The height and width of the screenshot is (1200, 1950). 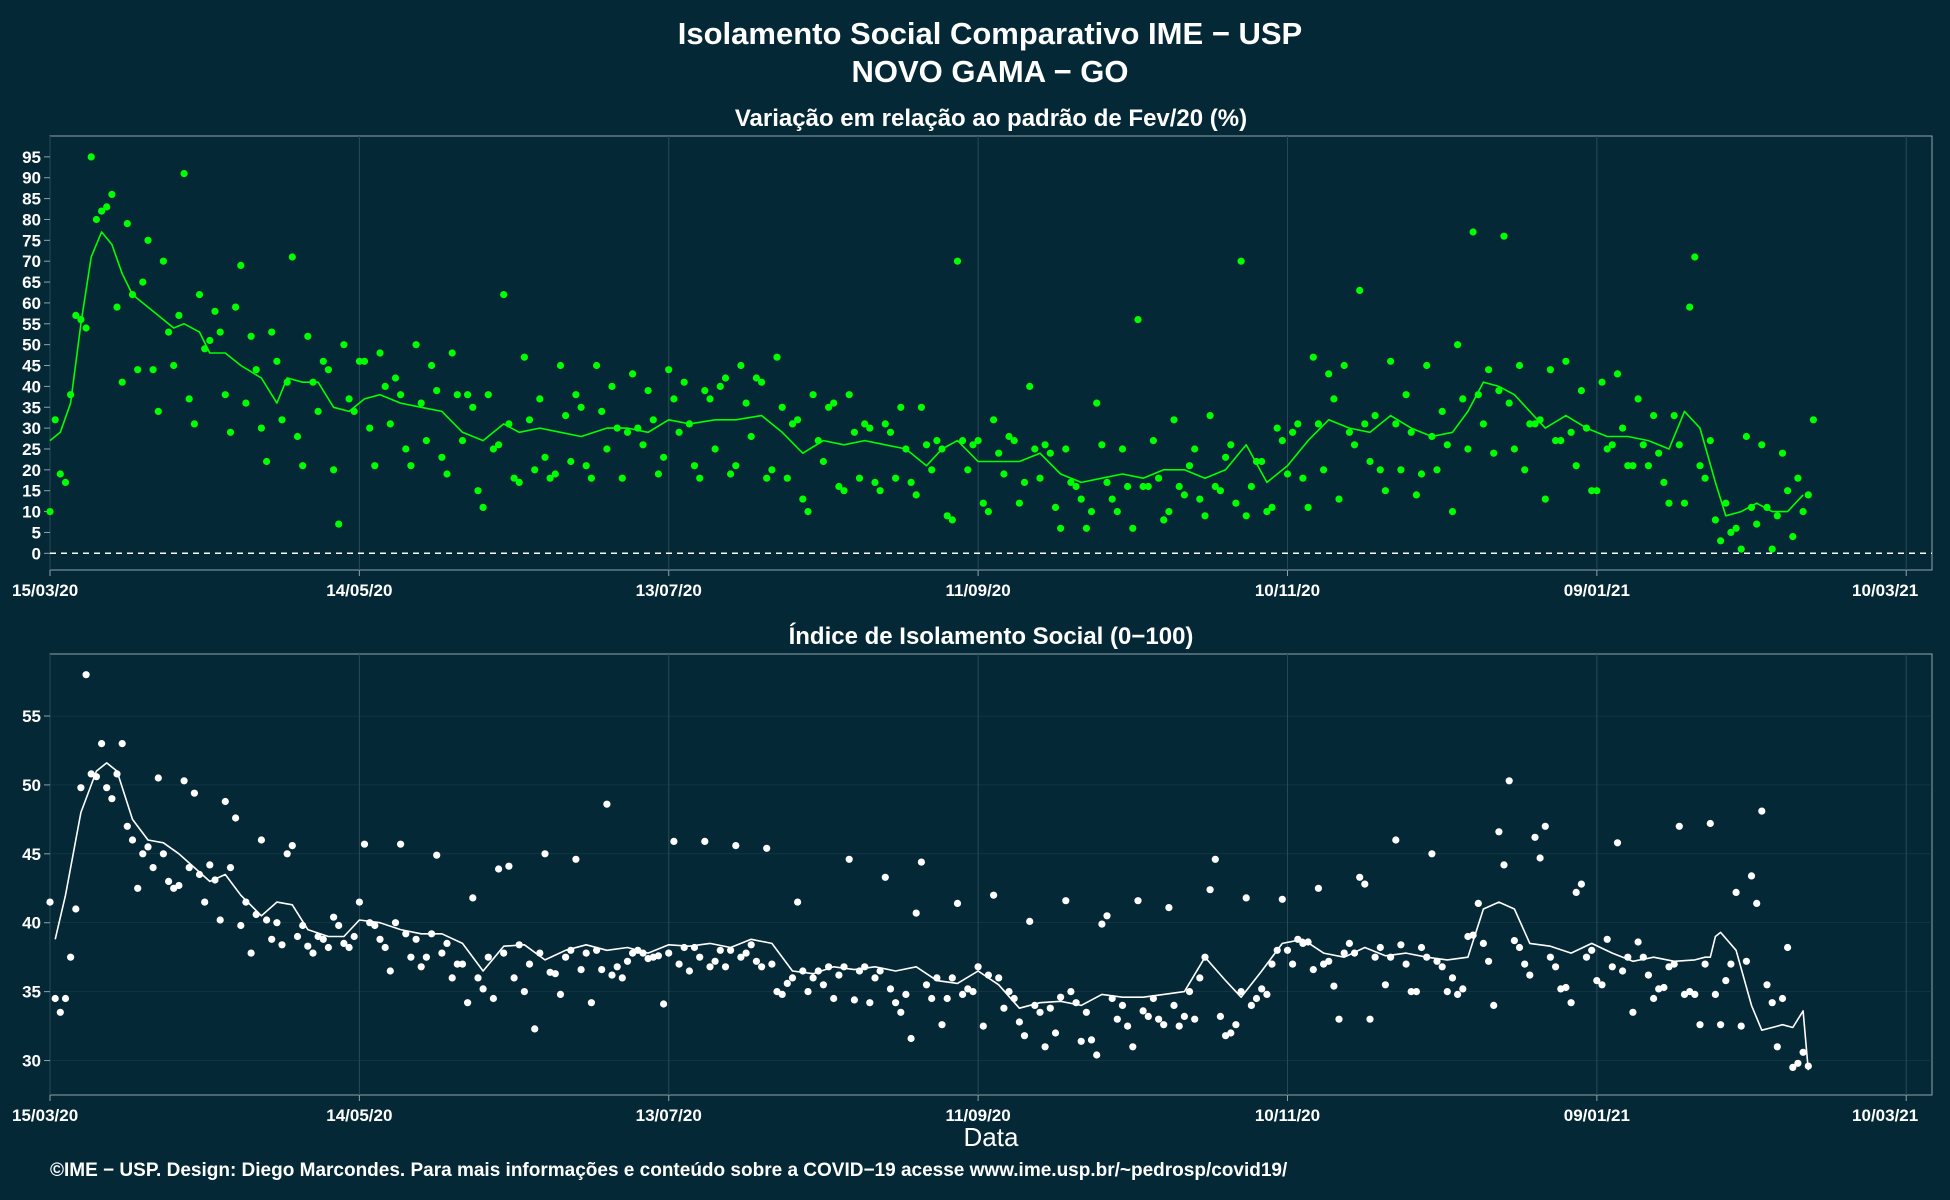 What do you see at coordinates (31, 282) in the screenshot?
I see `y-tick-label: 65` at bounding box center [31, 282].